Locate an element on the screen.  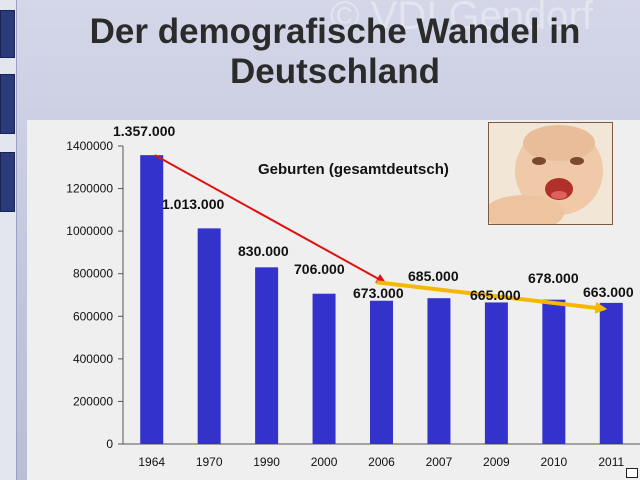
y-tick-label: 200000 is located at coordinates (93, 401).